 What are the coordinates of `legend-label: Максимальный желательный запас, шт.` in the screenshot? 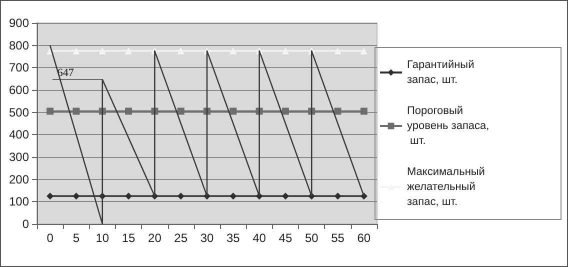 It's located at (447, 187).